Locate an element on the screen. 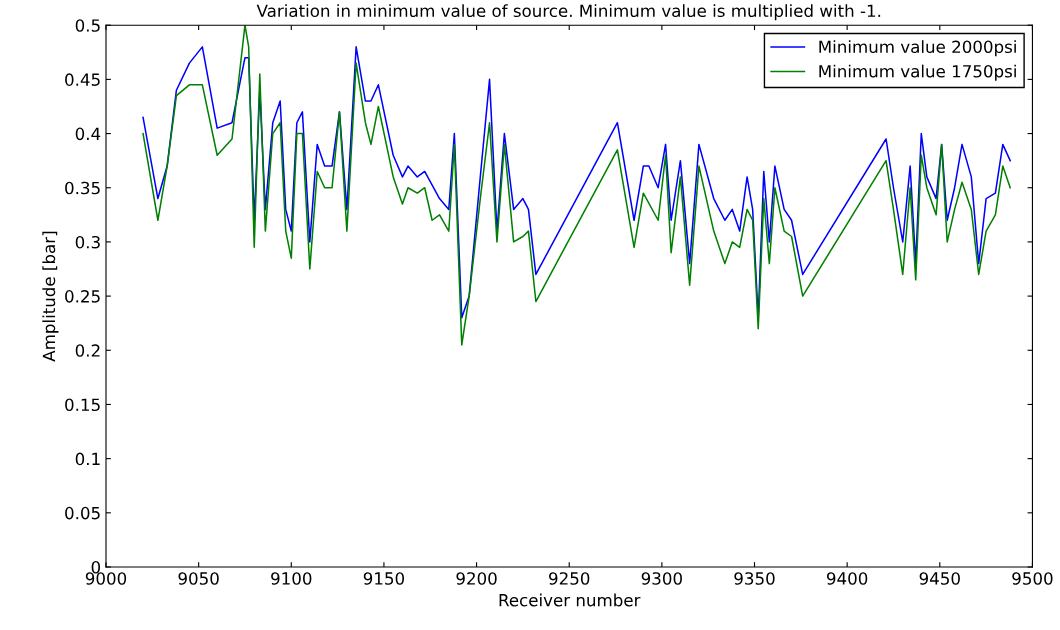 This screenshot has width=1060, height=630. x-axis-title: Receiver number is located at coordinates (570, 600).